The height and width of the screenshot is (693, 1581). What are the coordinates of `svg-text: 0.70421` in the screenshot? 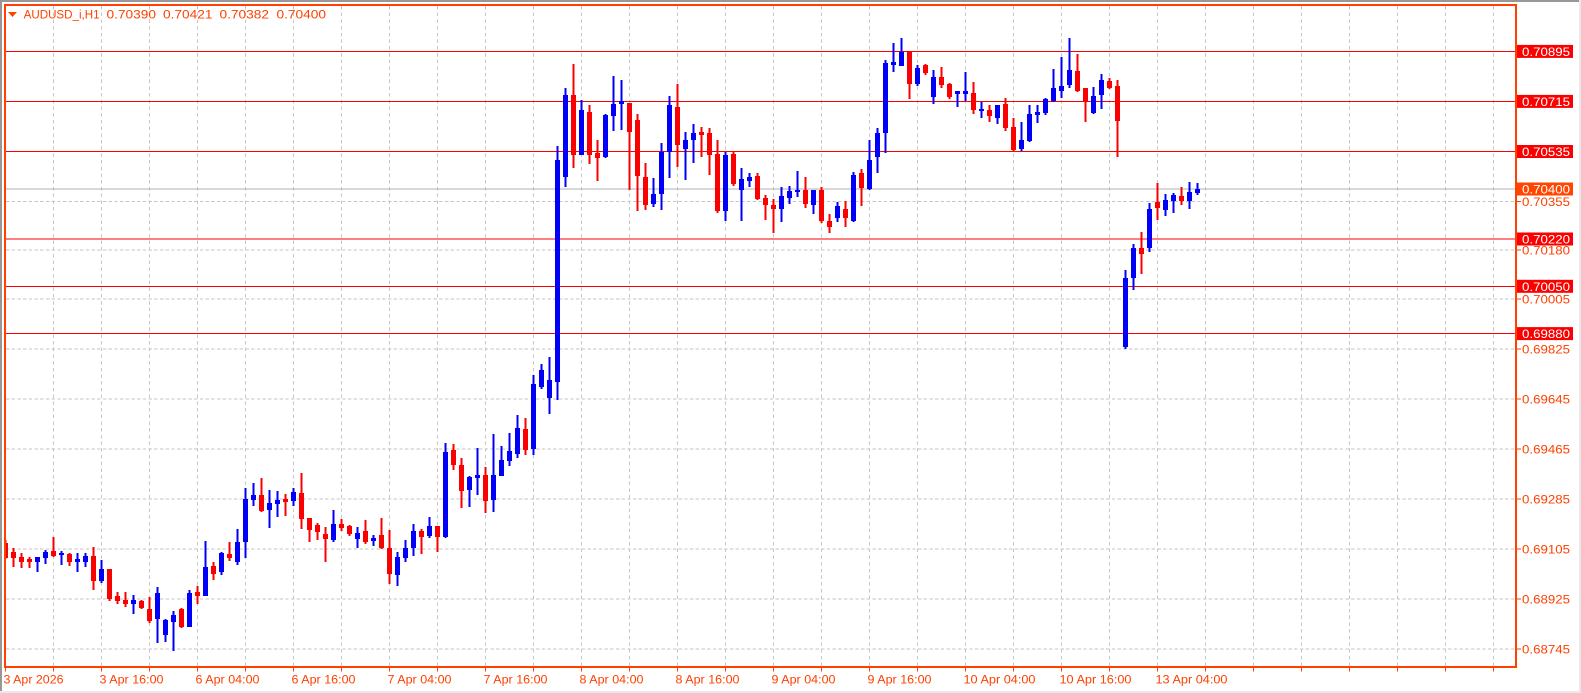 It's located at (188, 15).